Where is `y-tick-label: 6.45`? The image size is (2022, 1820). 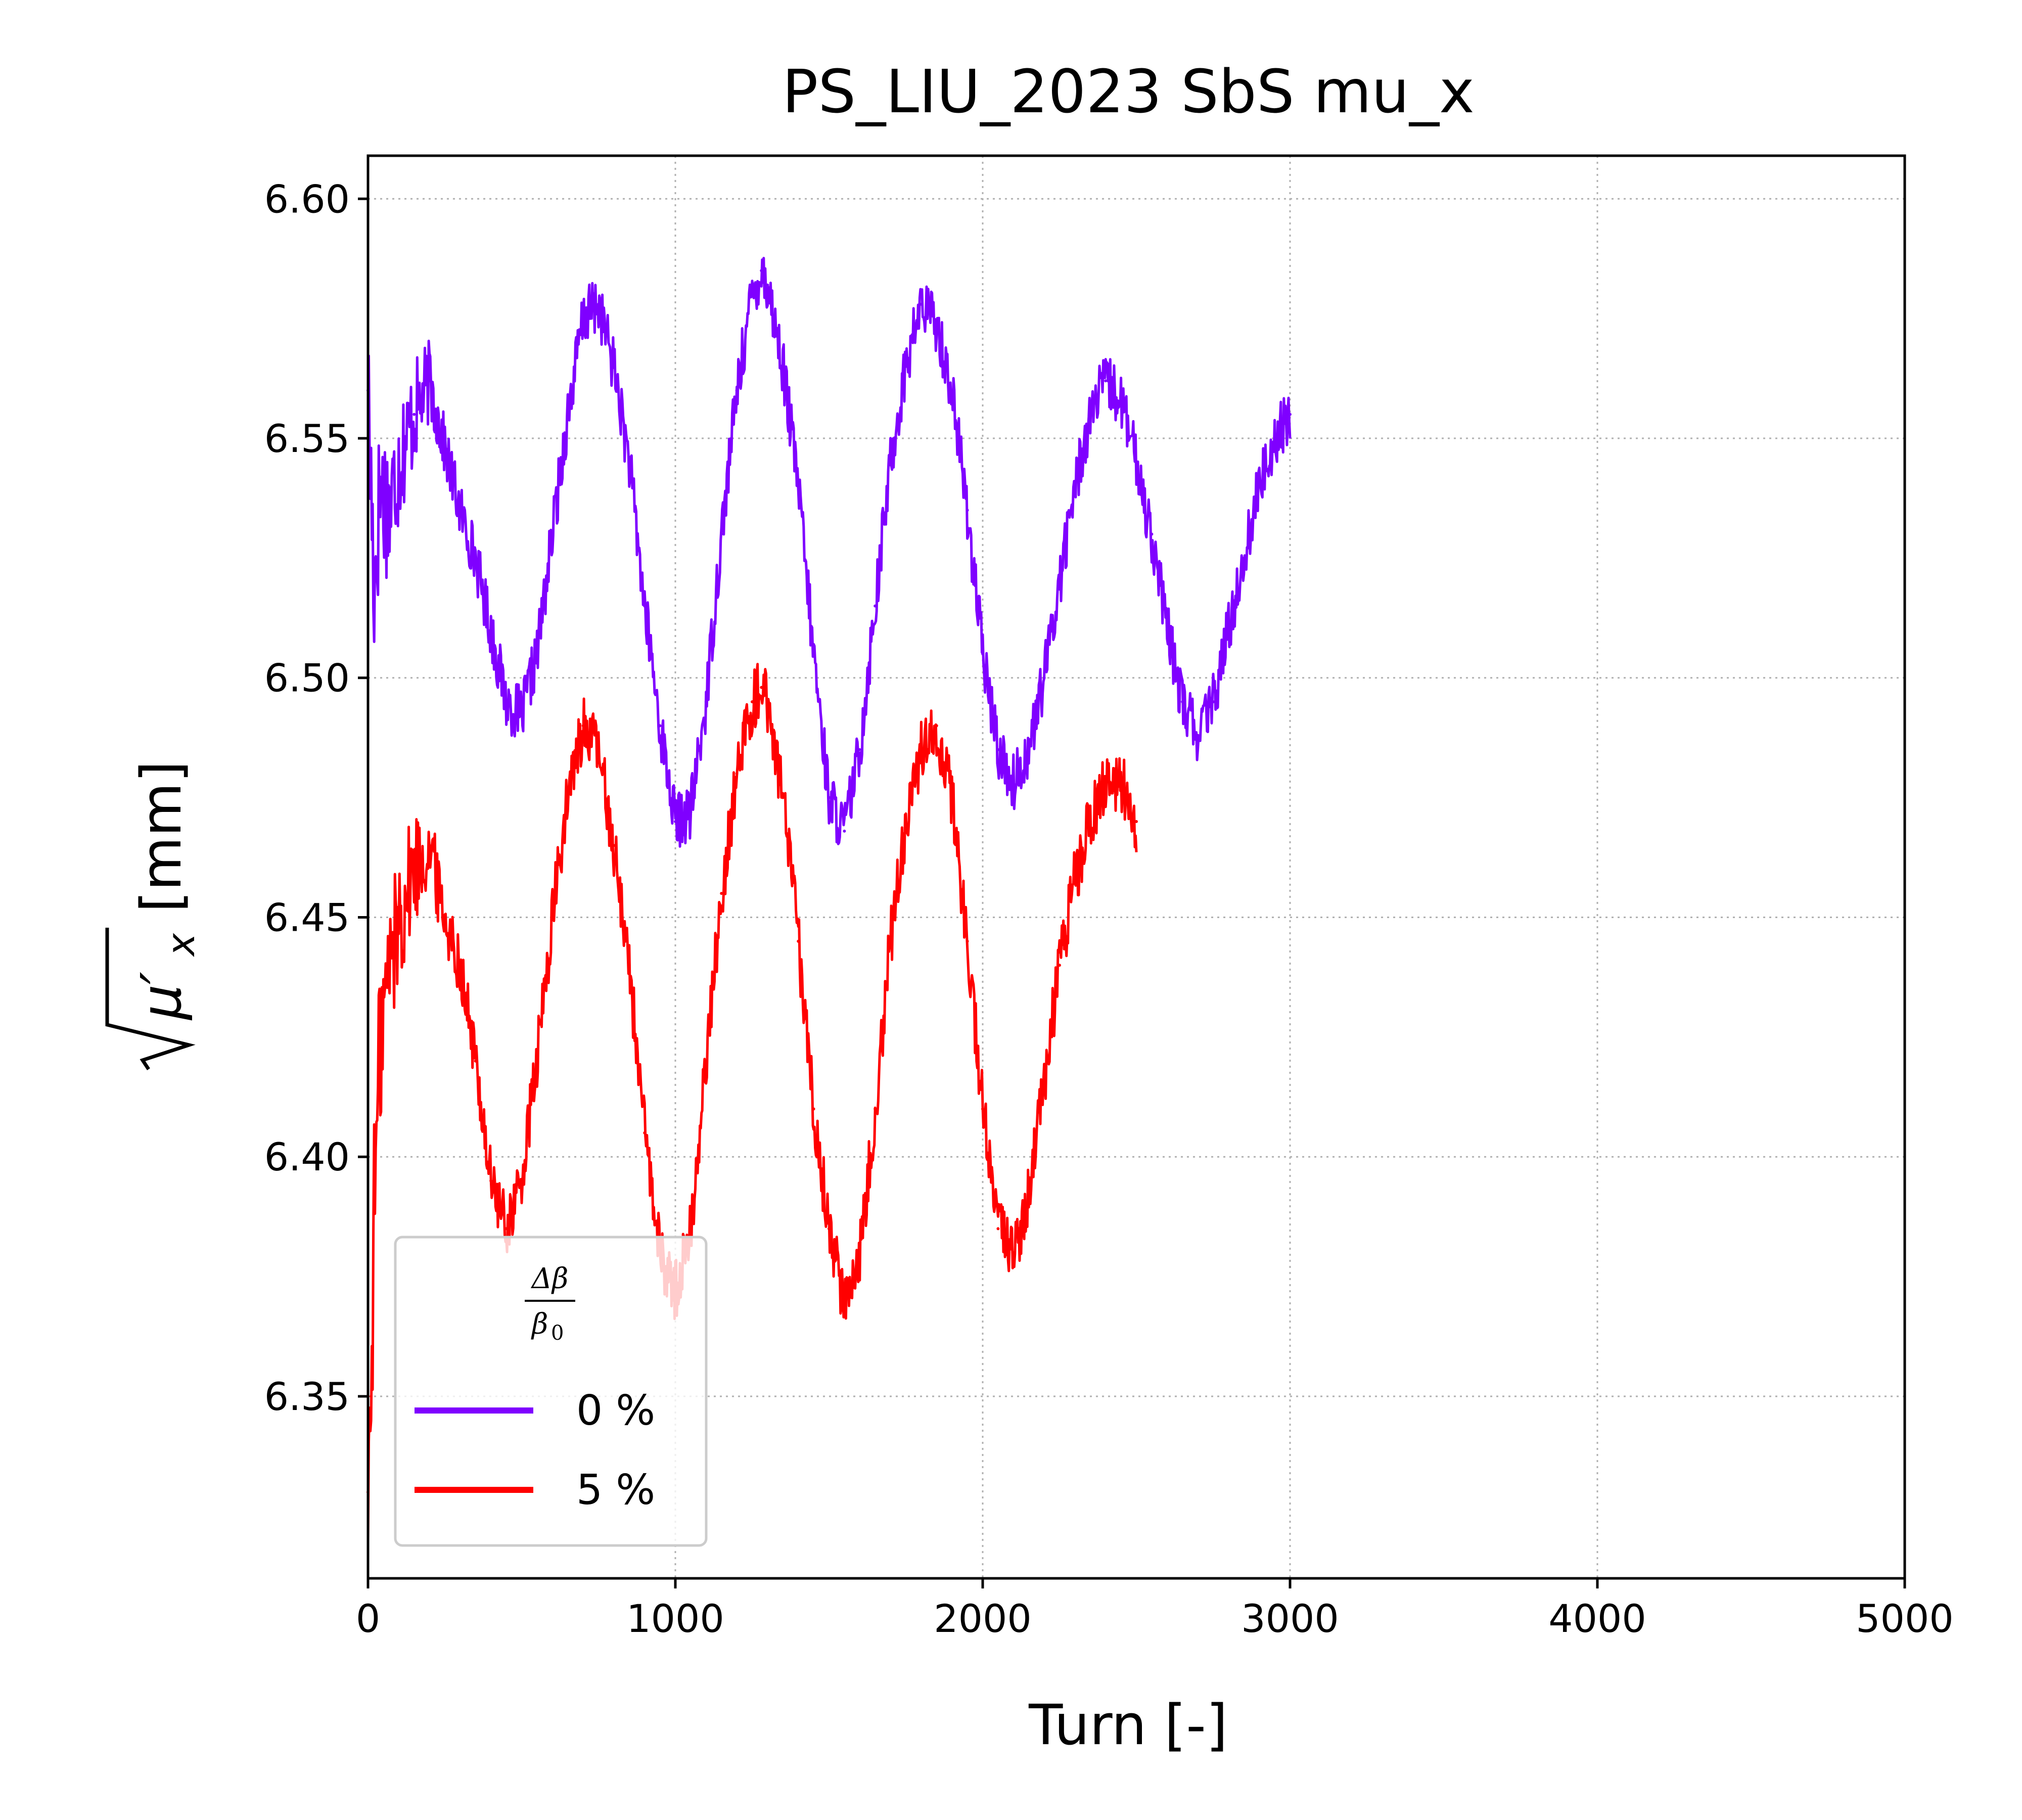 y-tick-label: 6.45 is located at coordinates (307, 917).